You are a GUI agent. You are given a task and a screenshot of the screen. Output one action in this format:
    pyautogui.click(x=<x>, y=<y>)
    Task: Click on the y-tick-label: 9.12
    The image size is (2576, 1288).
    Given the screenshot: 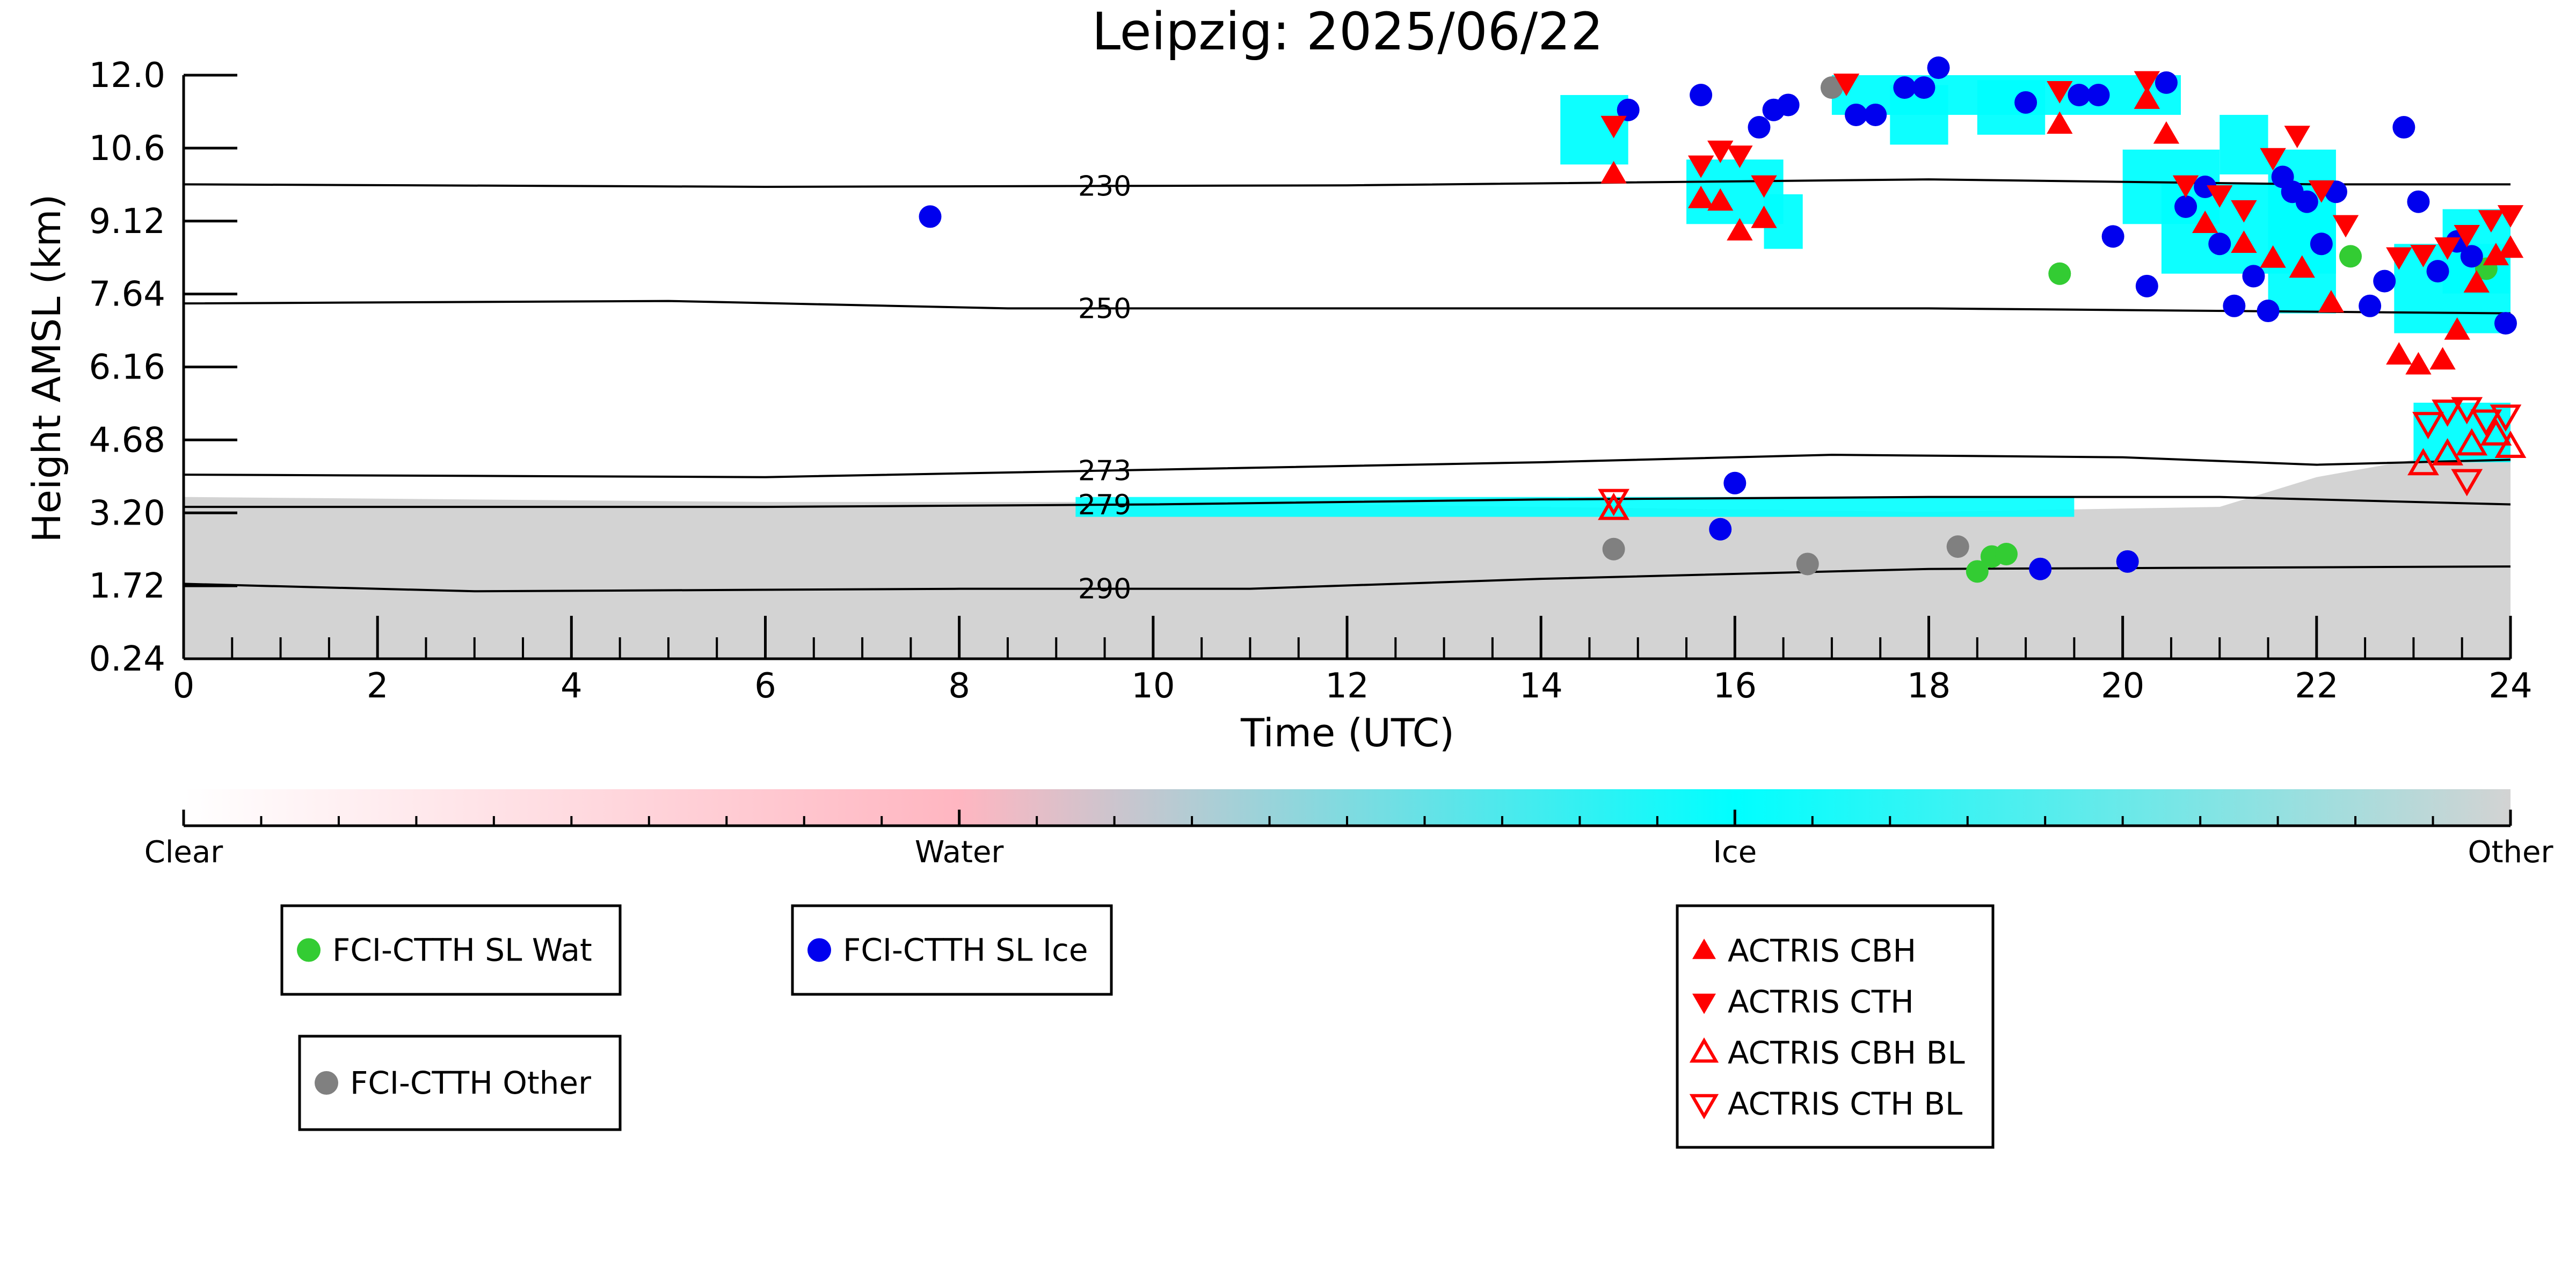 What is the action you would take?
    pyautogui.click(x=127, y=222)
    